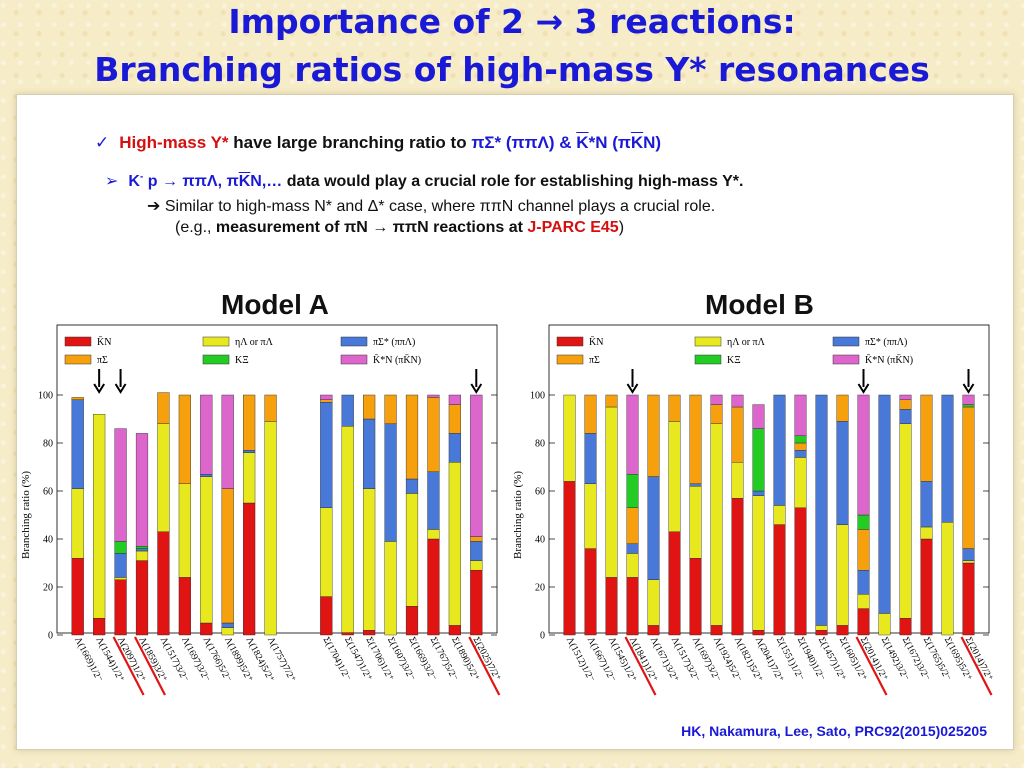 The width and height of the screenshot is (1024, 768). I want to click on y-tick-label: 100, so click(45, 396).